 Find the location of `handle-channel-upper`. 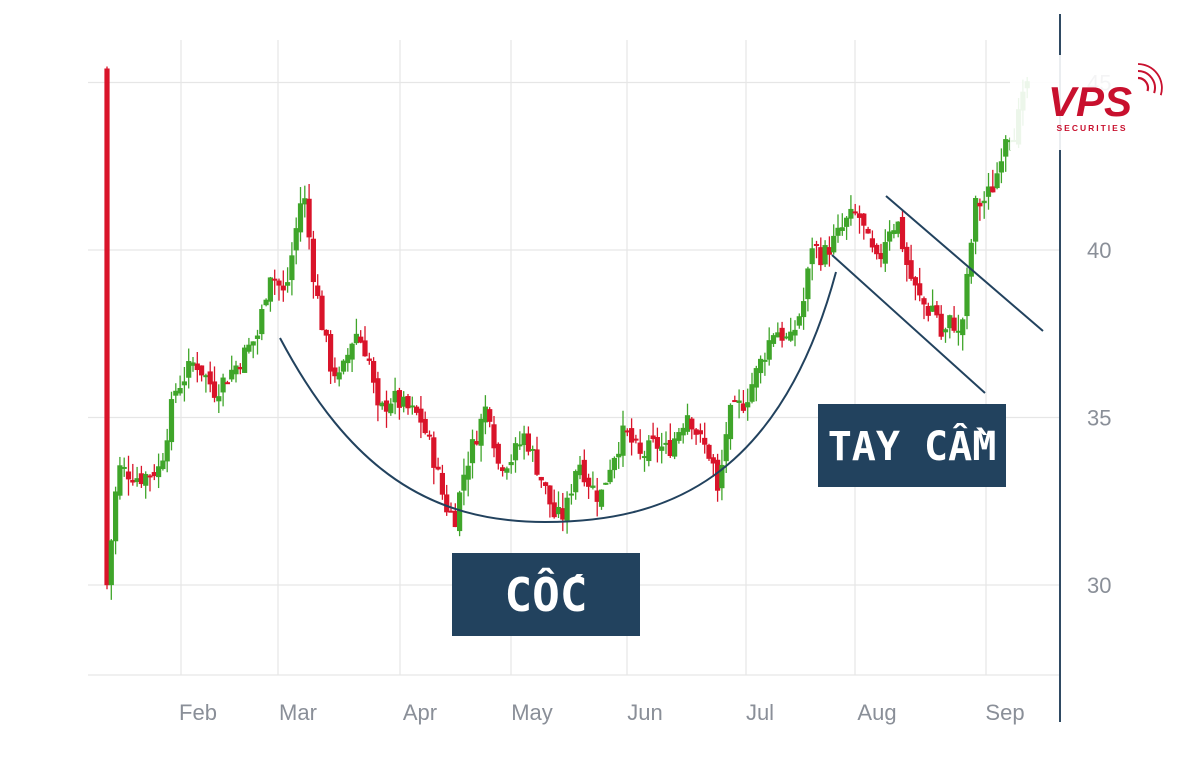

handle-channel-upper is located at coordinates (964, 263).